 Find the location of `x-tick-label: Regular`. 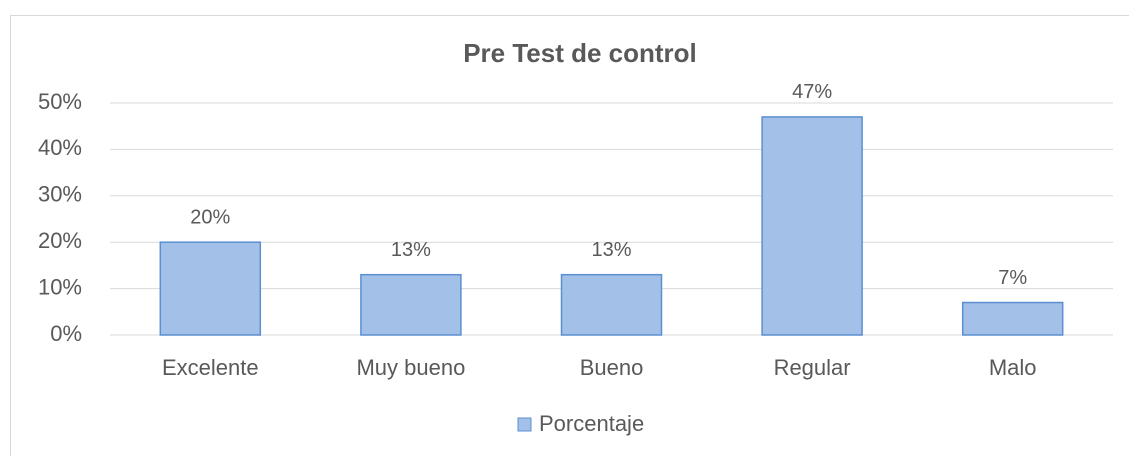

x-tick-label: Regular is located at coordinates (812, 367).